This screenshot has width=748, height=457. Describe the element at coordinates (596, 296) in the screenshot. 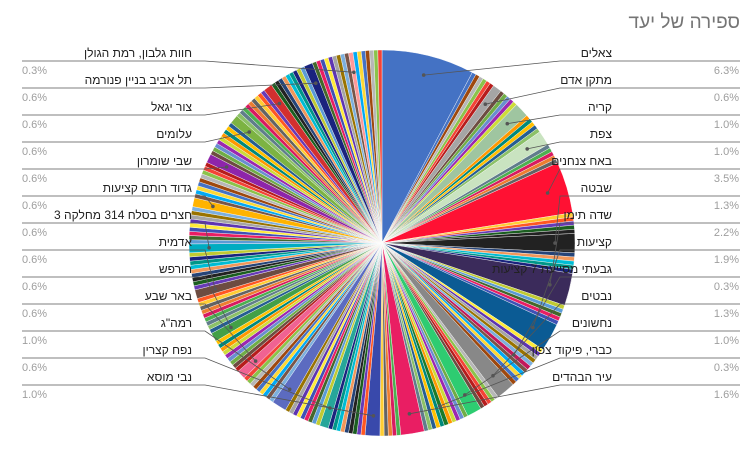

I see `slice-label: נבטים` at that location.